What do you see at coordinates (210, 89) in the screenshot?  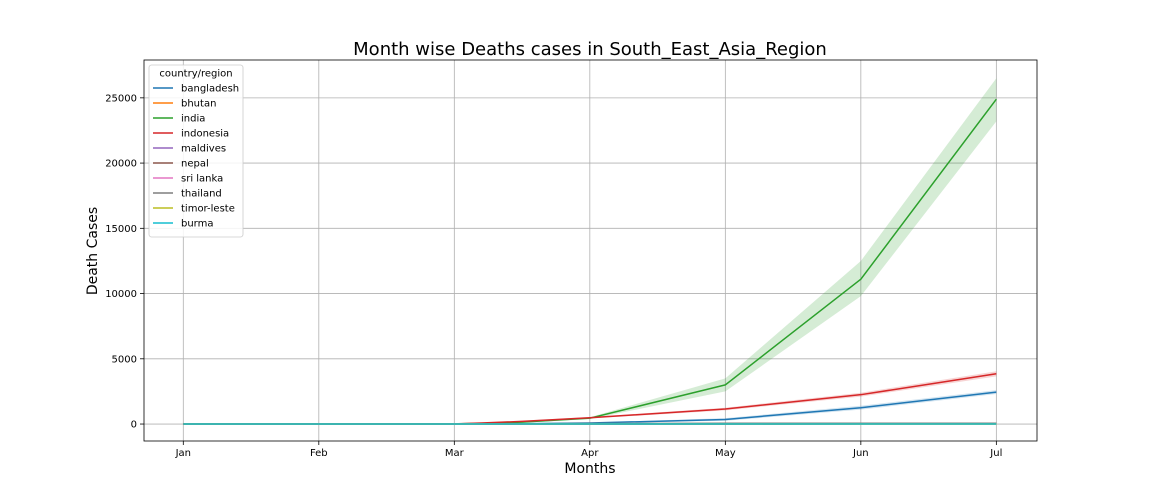 I see `legend-label-bangladesh: bangladesh` at bounding box center [210, 89].